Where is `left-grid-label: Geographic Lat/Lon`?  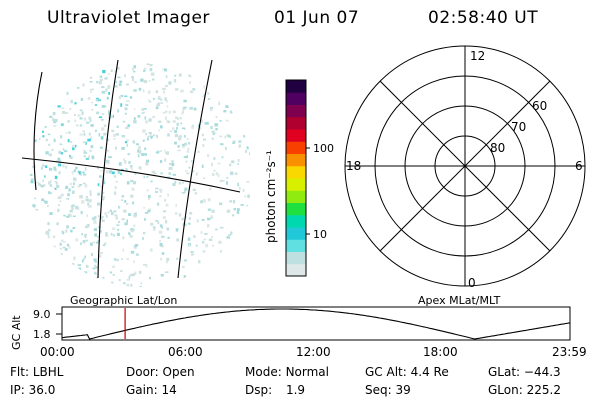
left-grid-label: Geographic Lat/Lon is located at coordinates (123, 300).